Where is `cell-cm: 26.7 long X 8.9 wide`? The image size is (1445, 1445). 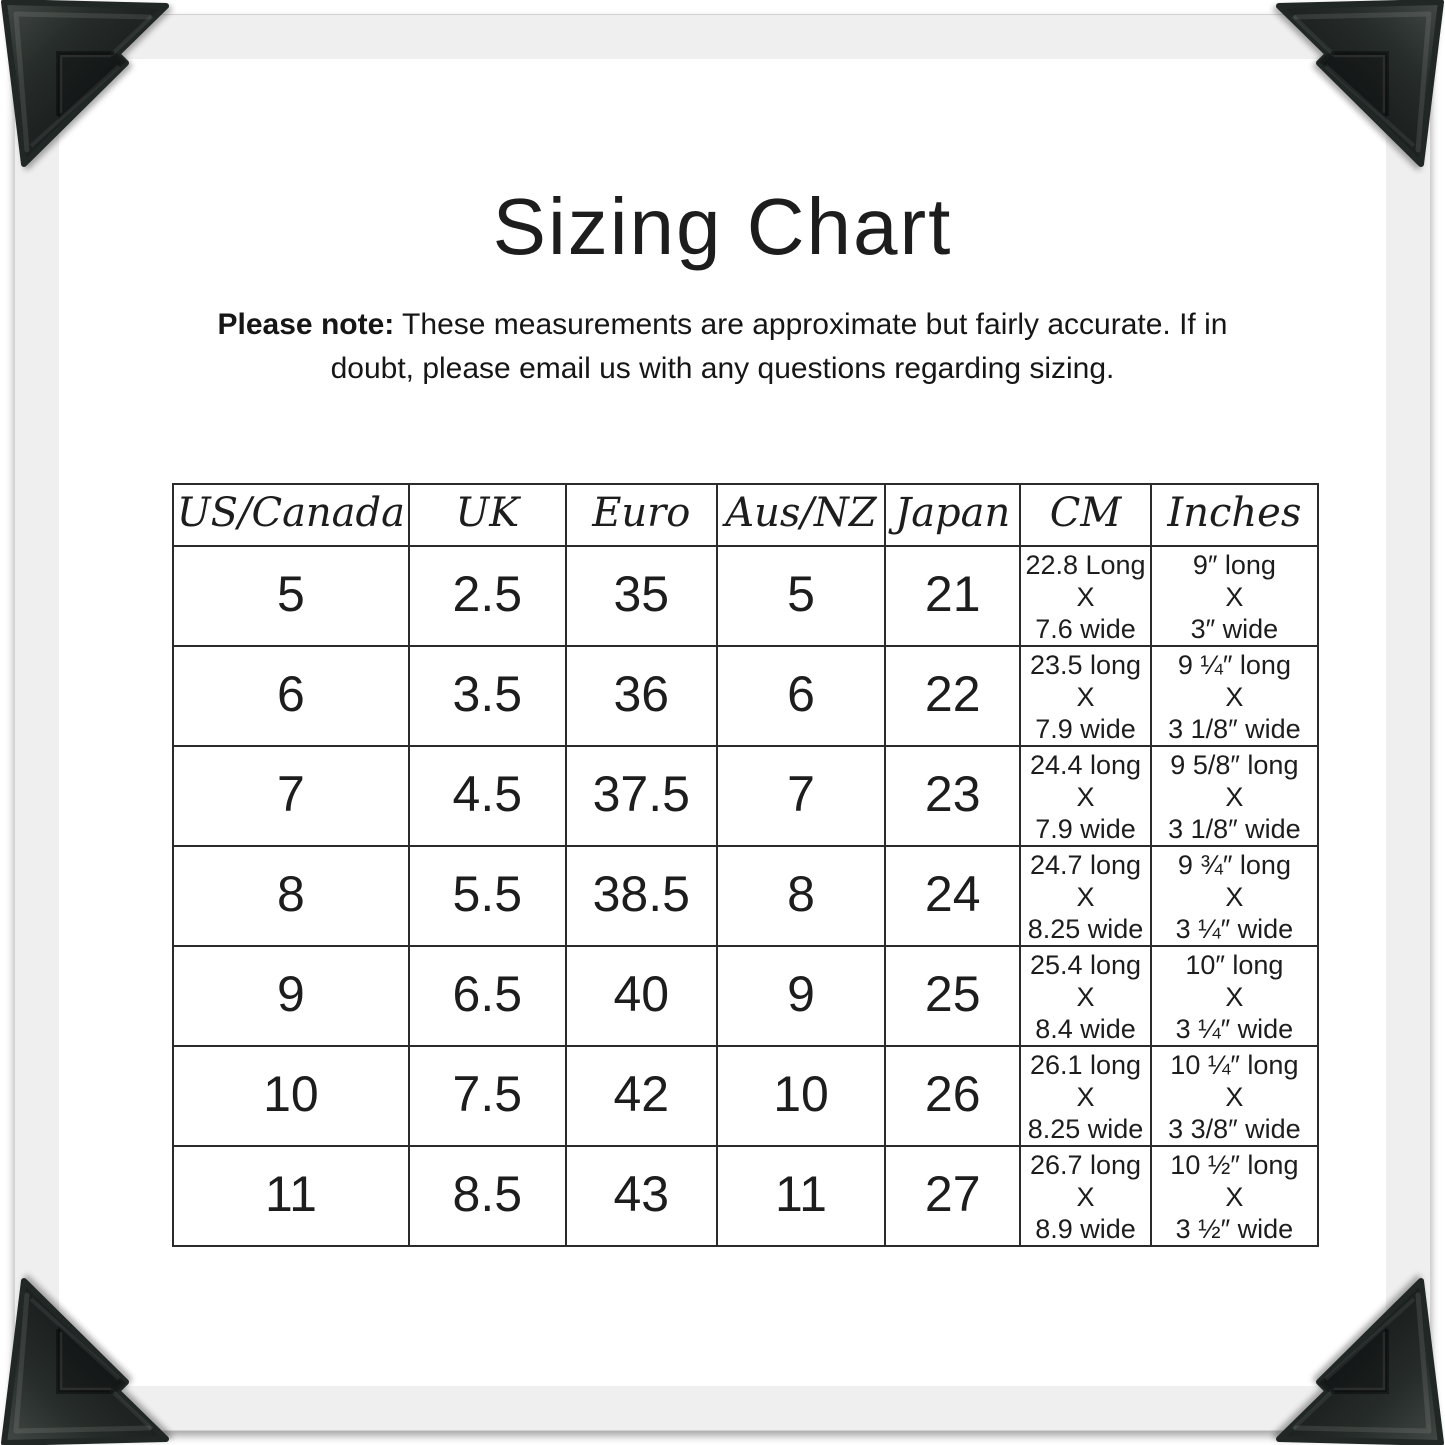
cell-cm: 26.7 long X 8.9 wide is located at coordinates (1085, 1196).